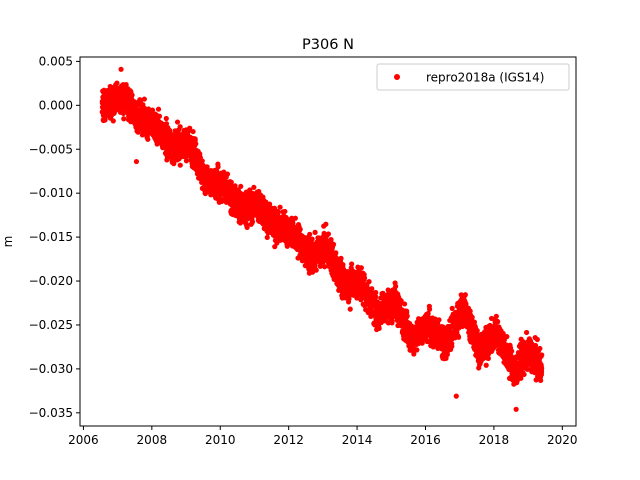 The height and width of the screenshot is (480, 640). Describe the element at coordinates (562, 440) in the screenshot. I see `x-tick-label: 2020` at that location.